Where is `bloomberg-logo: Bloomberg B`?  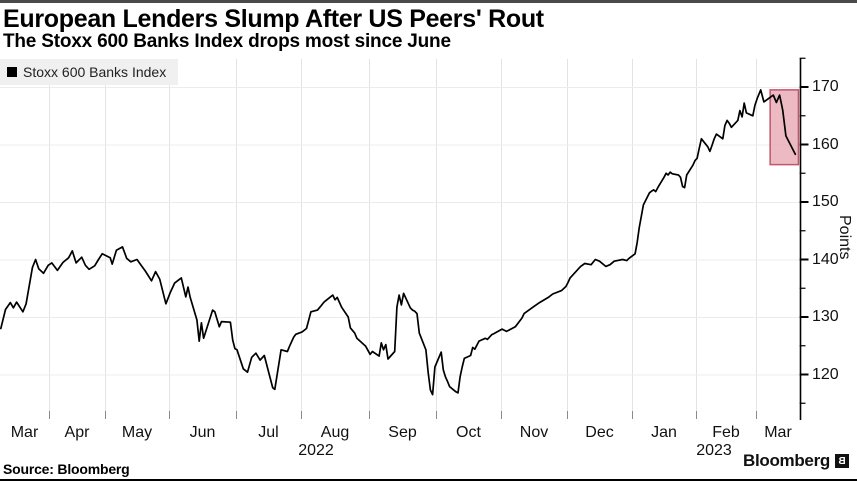
bloomberg-logo: Bloomberg B is located at coordinates (796, 461).